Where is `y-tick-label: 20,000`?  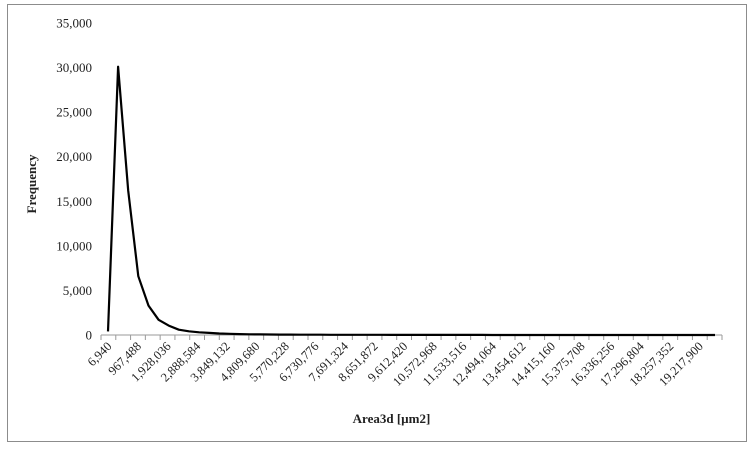
y-tick-label: 20,000 is located at coordinates (74, 156).